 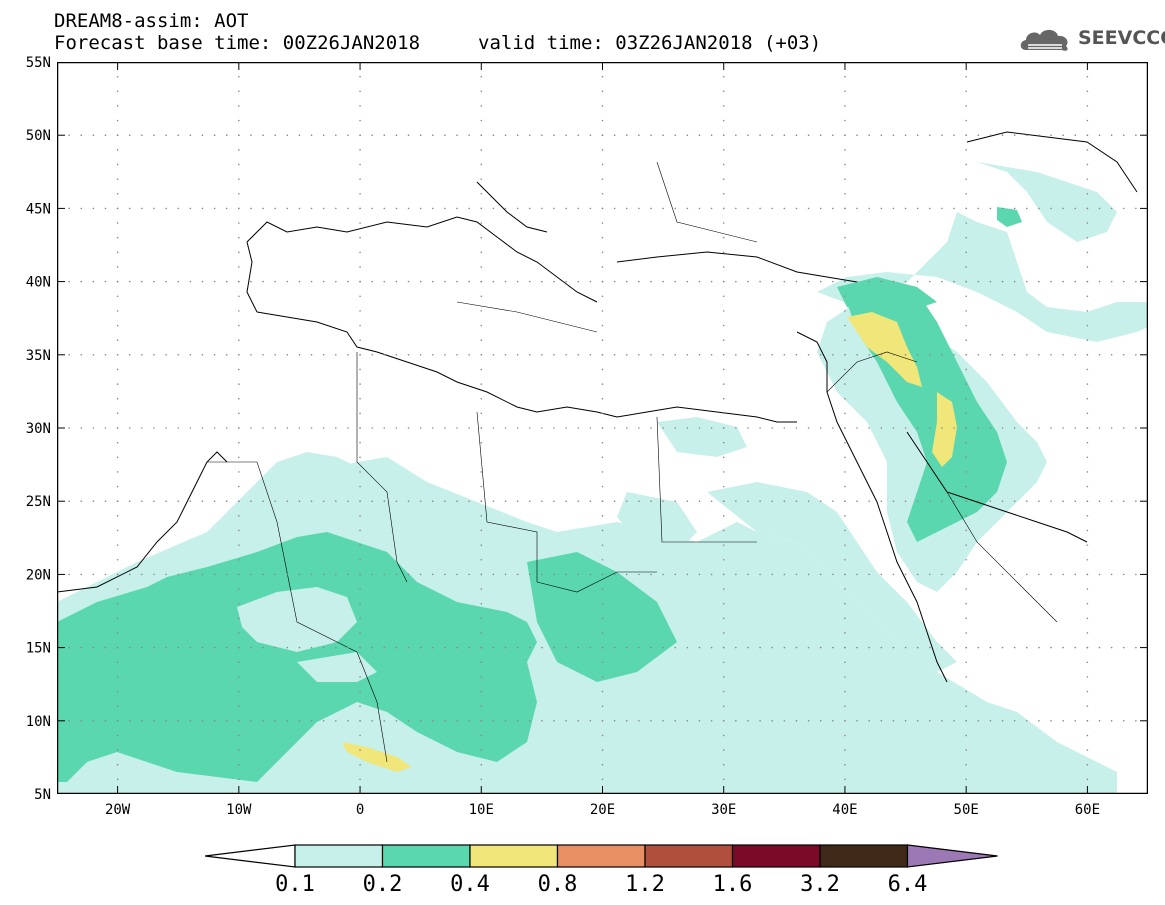 I want to click on colorbar-under-arrow, so click(x=250, y=856).